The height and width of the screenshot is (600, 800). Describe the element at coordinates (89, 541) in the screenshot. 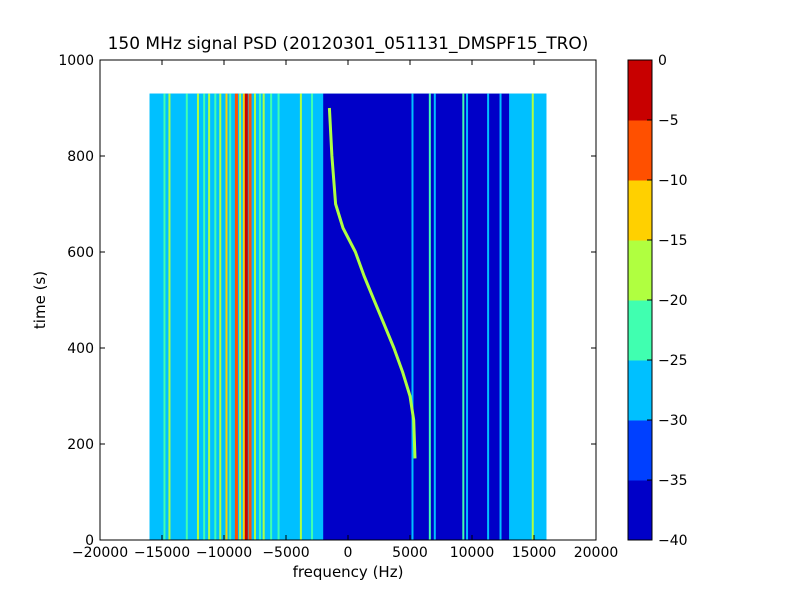

I see `y-tick-label: 0` at that location.